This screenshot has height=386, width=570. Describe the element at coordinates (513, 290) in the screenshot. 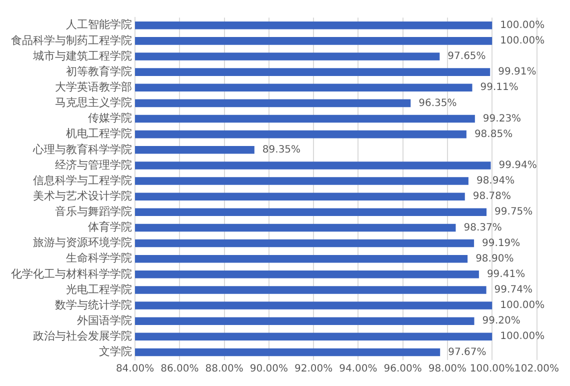

I see `data-label: 99.74%` at that location.